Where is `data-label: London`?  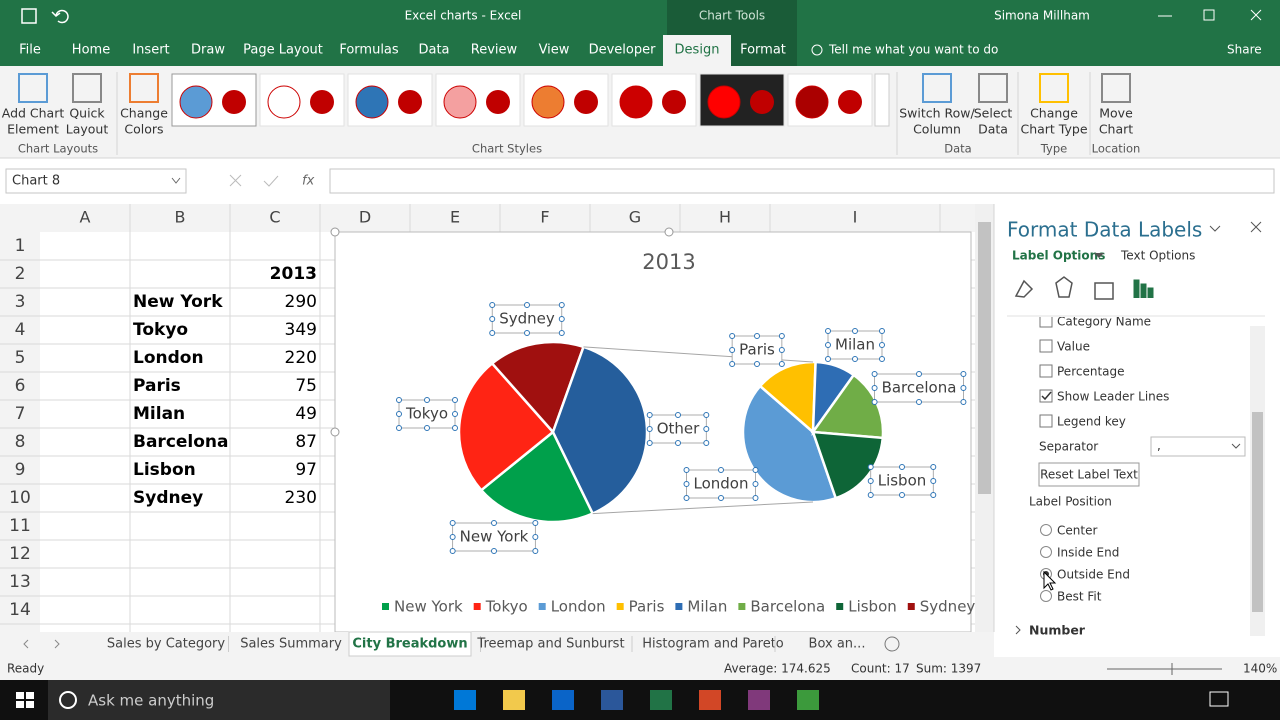 data-label: London is located at coordinates (721, 484).